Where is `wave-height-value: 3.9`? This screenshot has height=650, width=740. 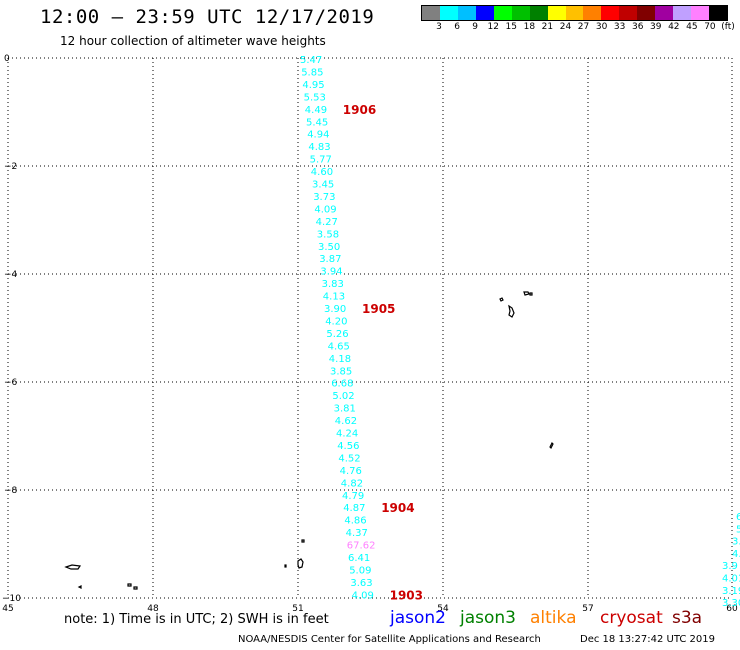
wave-height-value: 3.9 is located at coordinates (730, 566).